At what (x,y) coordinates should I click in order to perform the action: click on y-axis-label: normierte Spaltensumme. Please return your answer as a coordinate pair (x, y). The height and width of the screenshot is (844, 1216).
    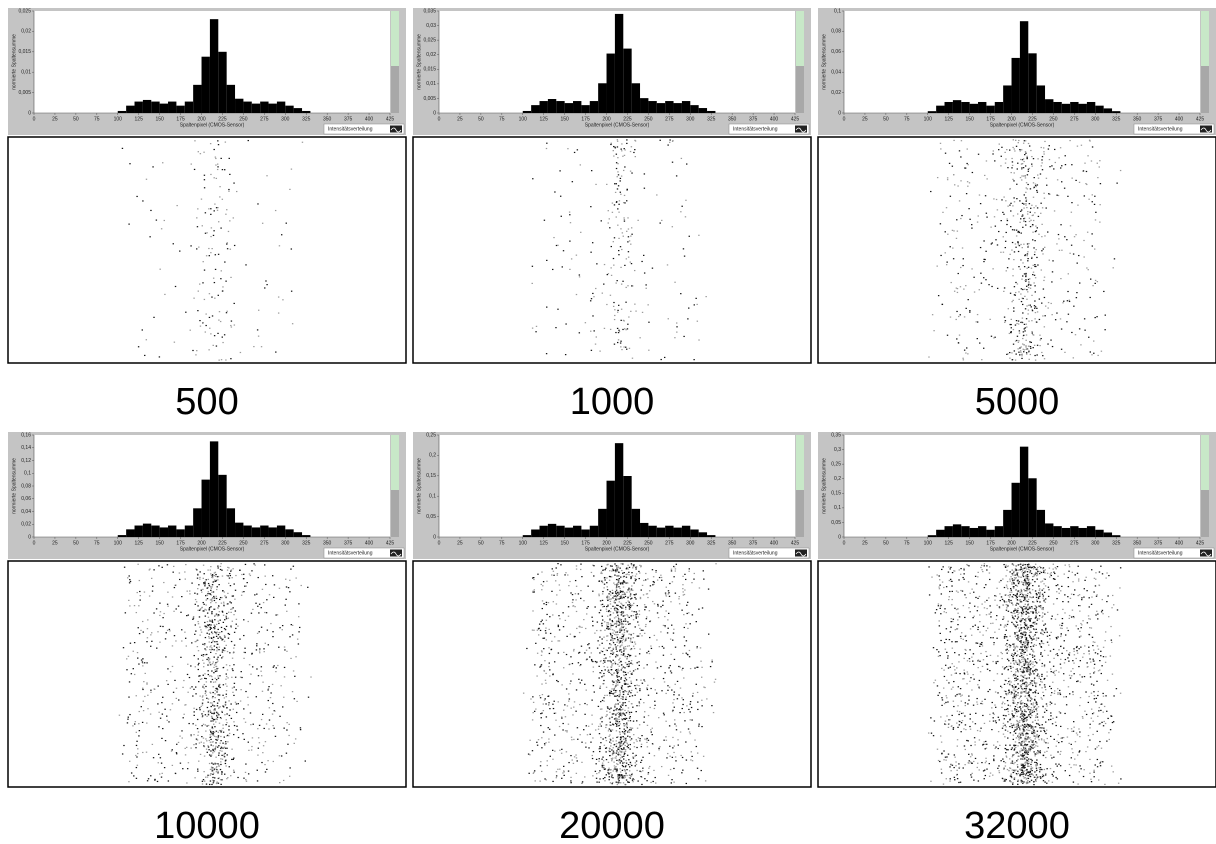
    Looking at the image, I should click on (14, 486).